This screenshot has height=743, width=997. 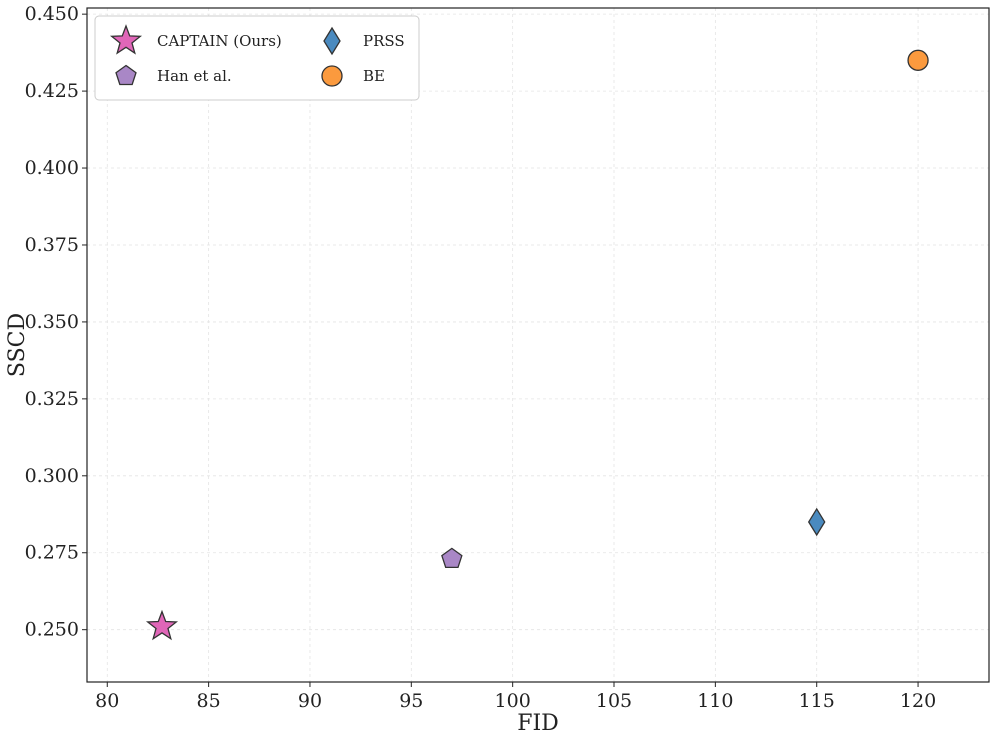 I want to click on y-tick-label: 0.325, so click(x=52, y=399).